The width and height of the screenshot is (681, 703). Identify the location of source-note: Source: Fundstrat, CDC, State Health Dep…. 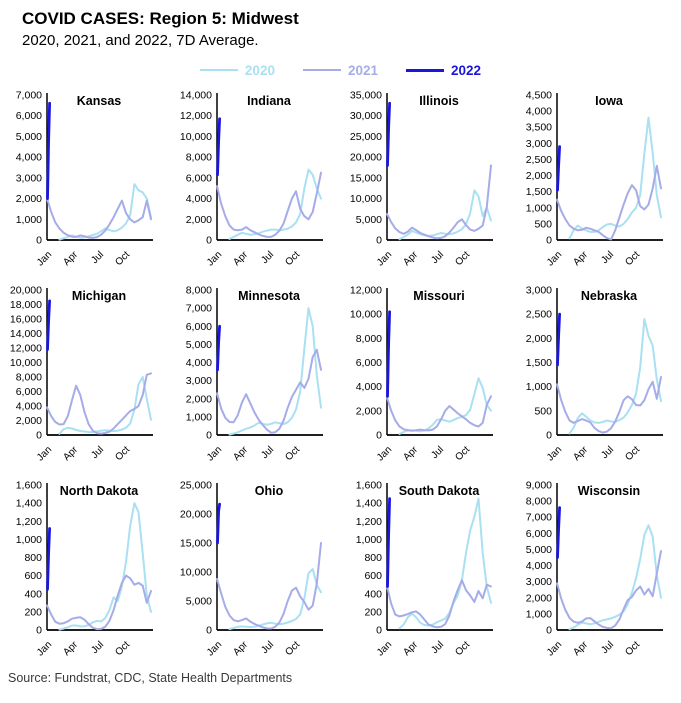
(150, 678).